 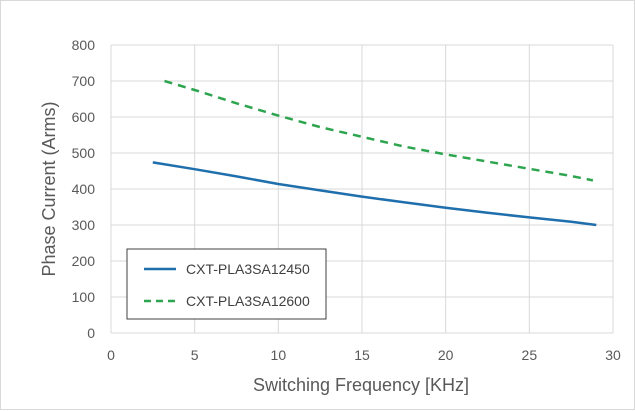 What do you see at coordinates (248, 269) in the screenshot?
I see `legend-label-series-1: CXT-PLA3SA12450` at bounding box center [248, 269].